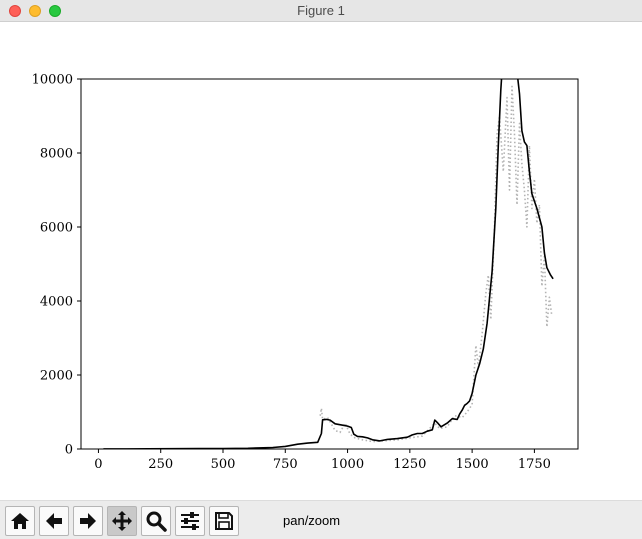 This screenshot has width=642, height=539. What do you see at coordinates (285, 464) in the screenshot?
I see `x-tick-label: 750` at bounding box center [285, 464].